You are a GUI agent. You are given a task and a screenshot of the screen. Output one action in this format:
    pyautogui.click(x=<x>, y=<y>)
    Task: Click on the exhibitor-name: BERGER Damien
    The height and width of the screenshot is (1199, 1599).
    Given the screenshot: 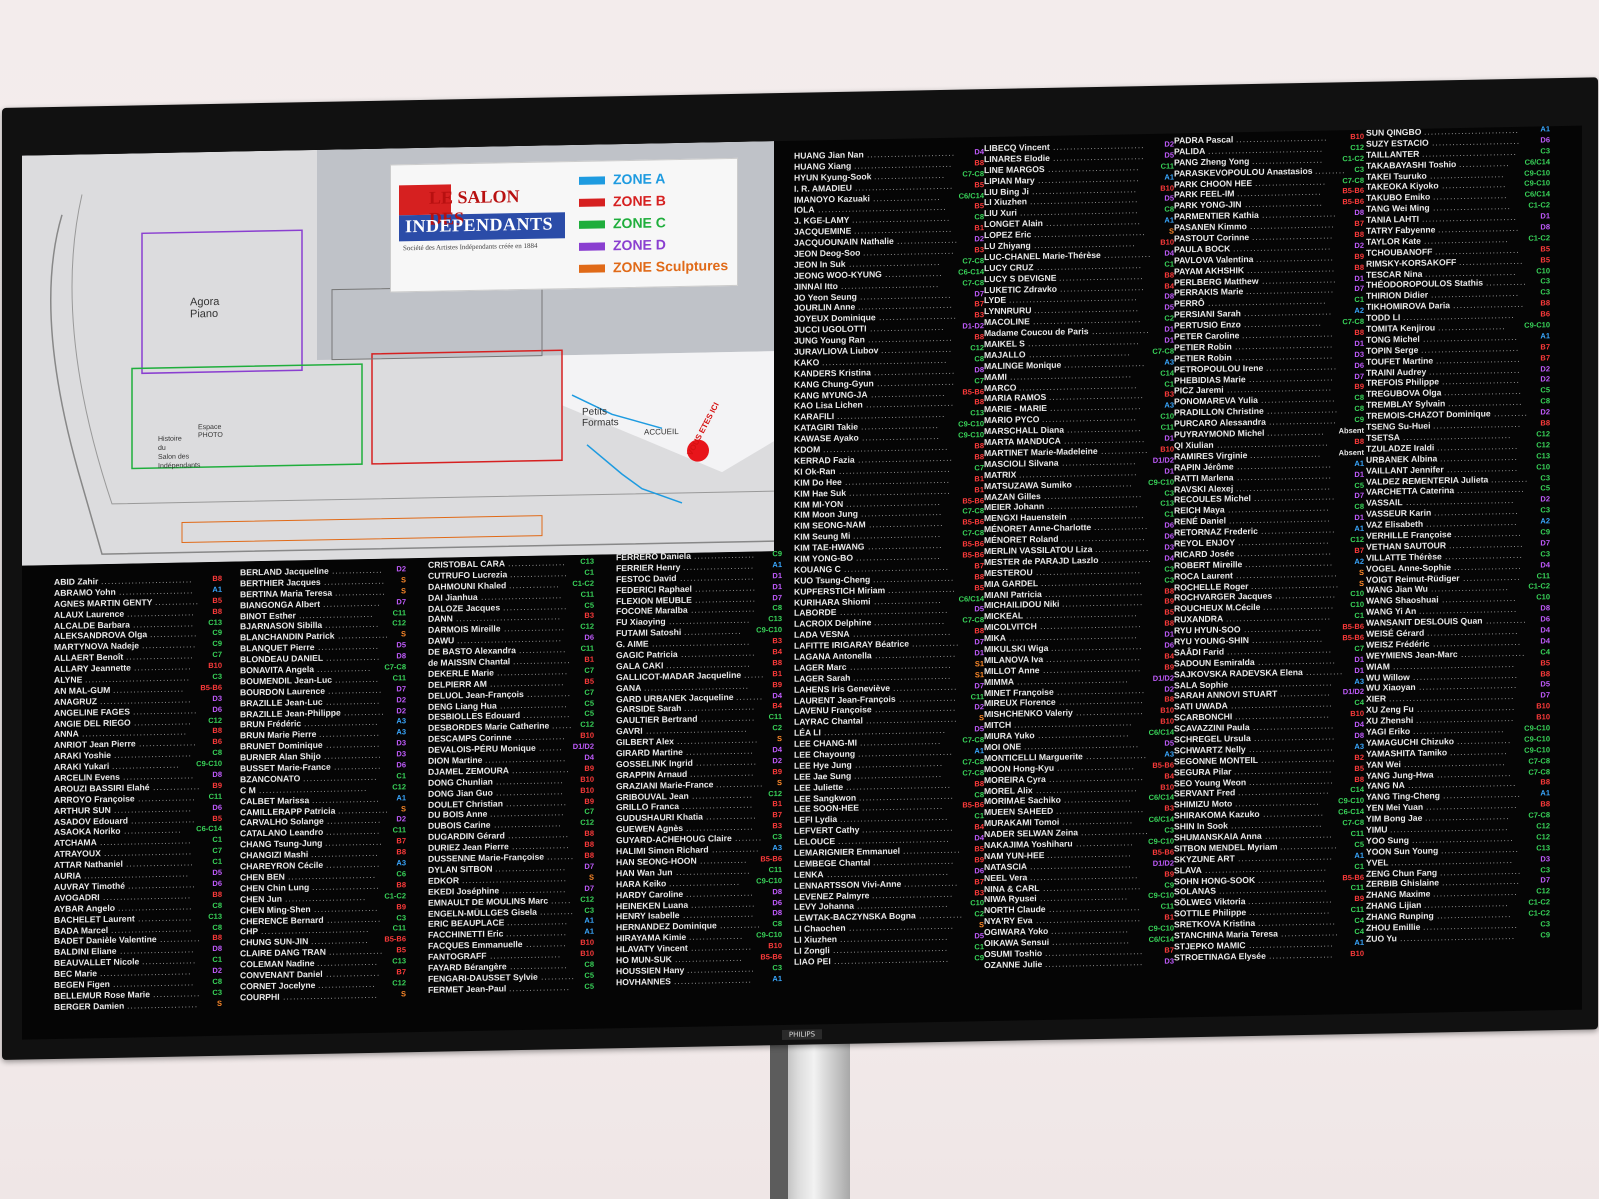 What is the action you would take?
    pyautogui.click(x=89, y=1006)
    